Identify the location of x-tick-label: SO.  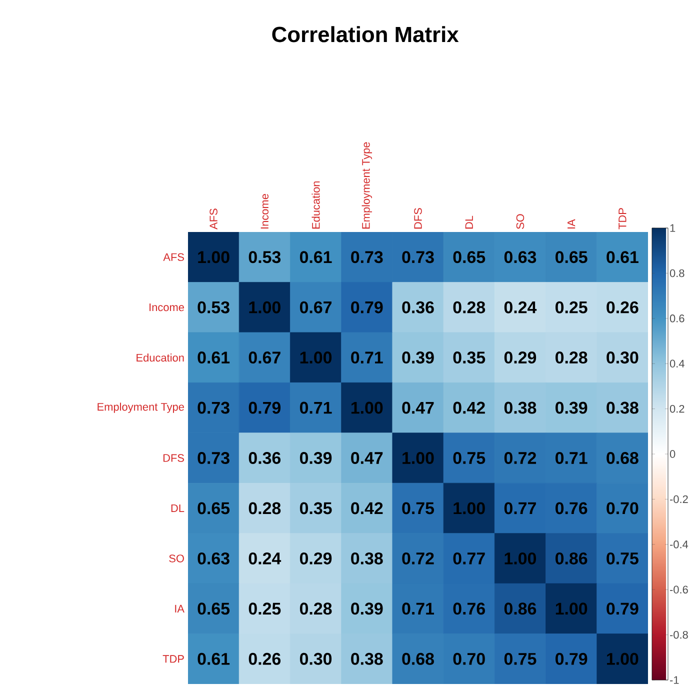
(520, 221).